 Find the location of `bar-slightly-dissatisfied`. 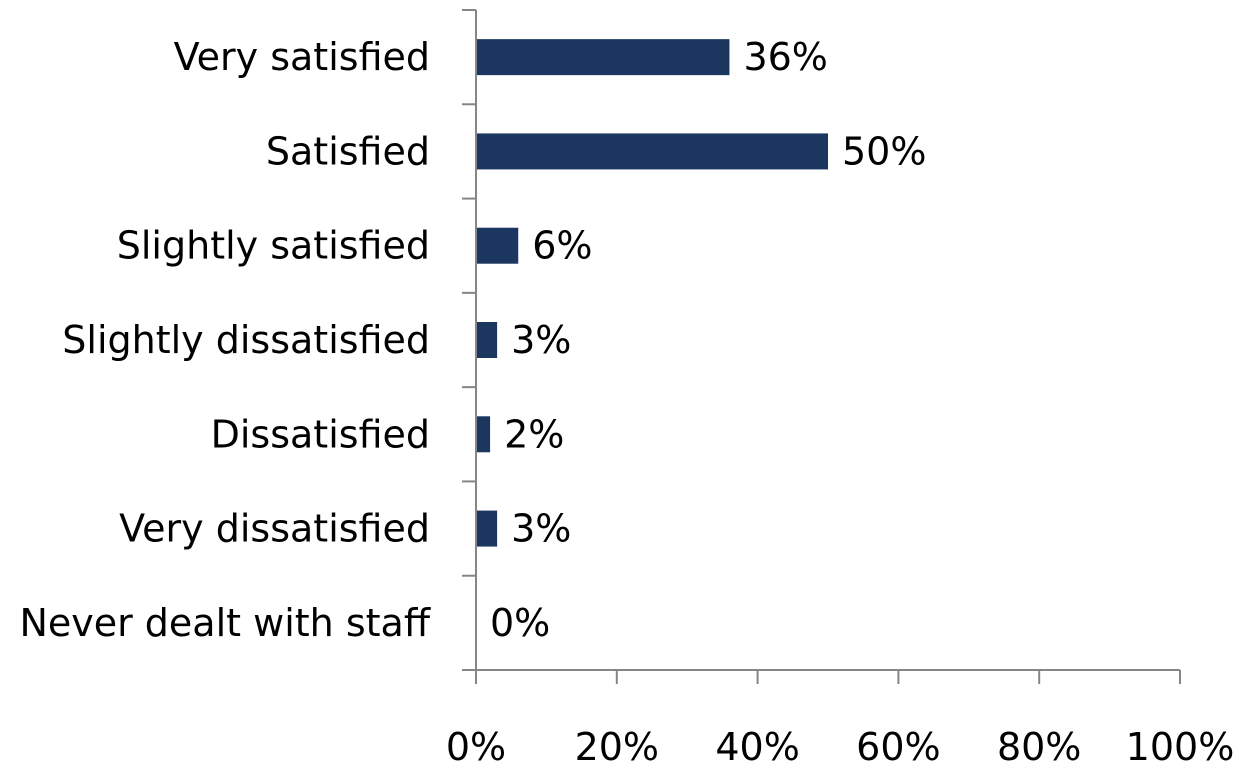

bar-slightly-dissatisfied is located at coordinates (487, 340).